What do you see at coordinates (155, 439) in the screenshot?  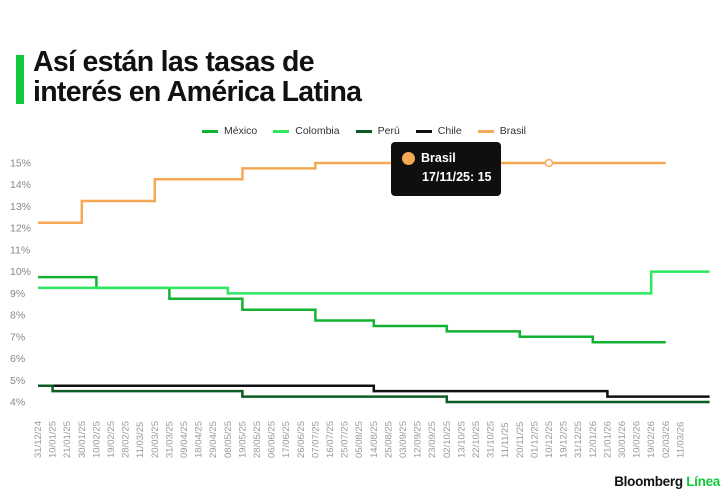 I see `x-tick-label: 20/03/25` at bounding box center [155, 439].